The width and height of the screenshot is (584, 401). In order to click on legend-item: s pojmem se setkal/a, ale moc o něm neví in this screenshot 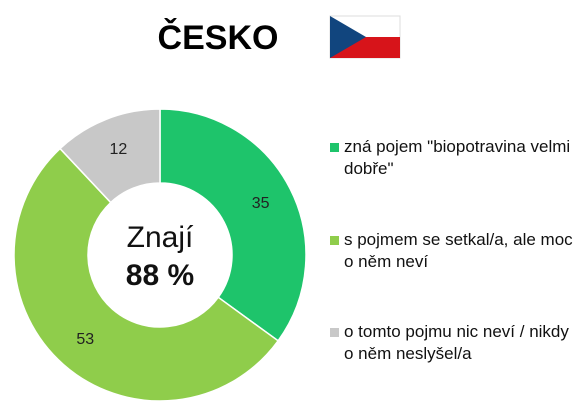, I will do `click(455, 251)`.